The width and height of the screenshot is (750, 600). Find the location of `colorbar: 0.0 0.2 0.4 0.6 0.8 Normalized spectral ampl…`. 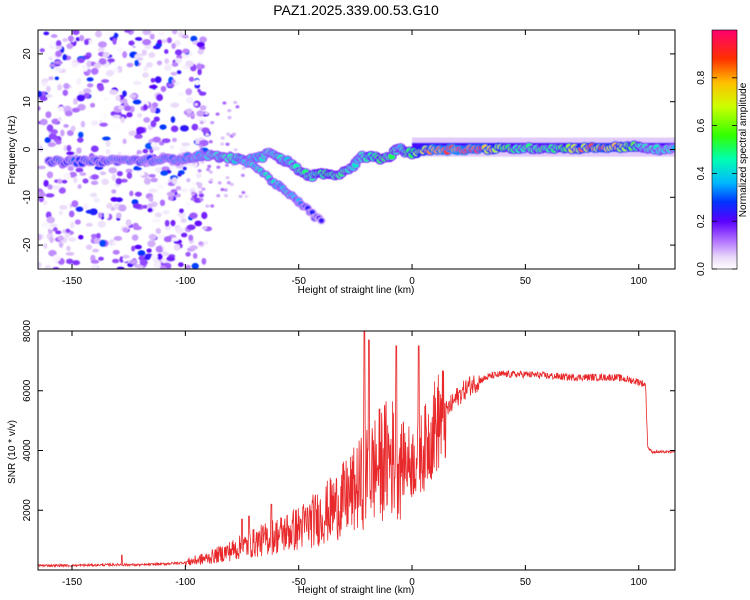

colorbar: 0.0 0.2 0.4 0.6 0.8 Normalized spectral ampl… is located at coordinates (722, 152).